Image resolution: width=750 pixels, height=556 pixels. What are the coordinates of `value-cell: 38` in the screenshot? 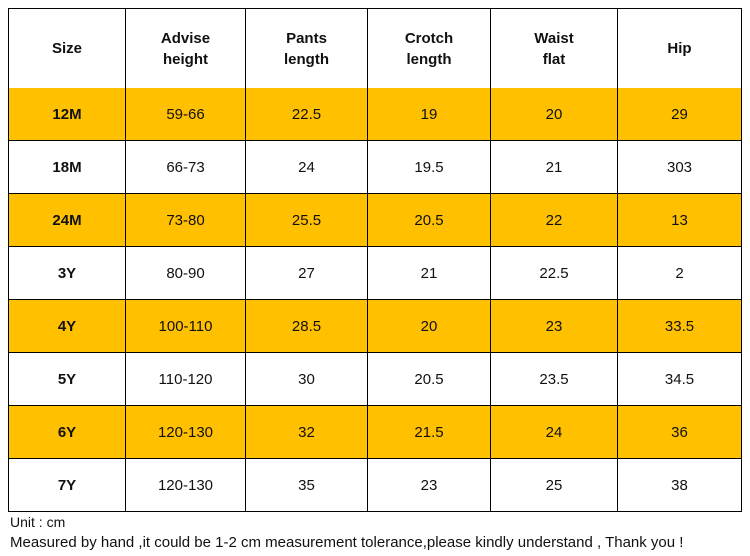 It's located at (680, 485).